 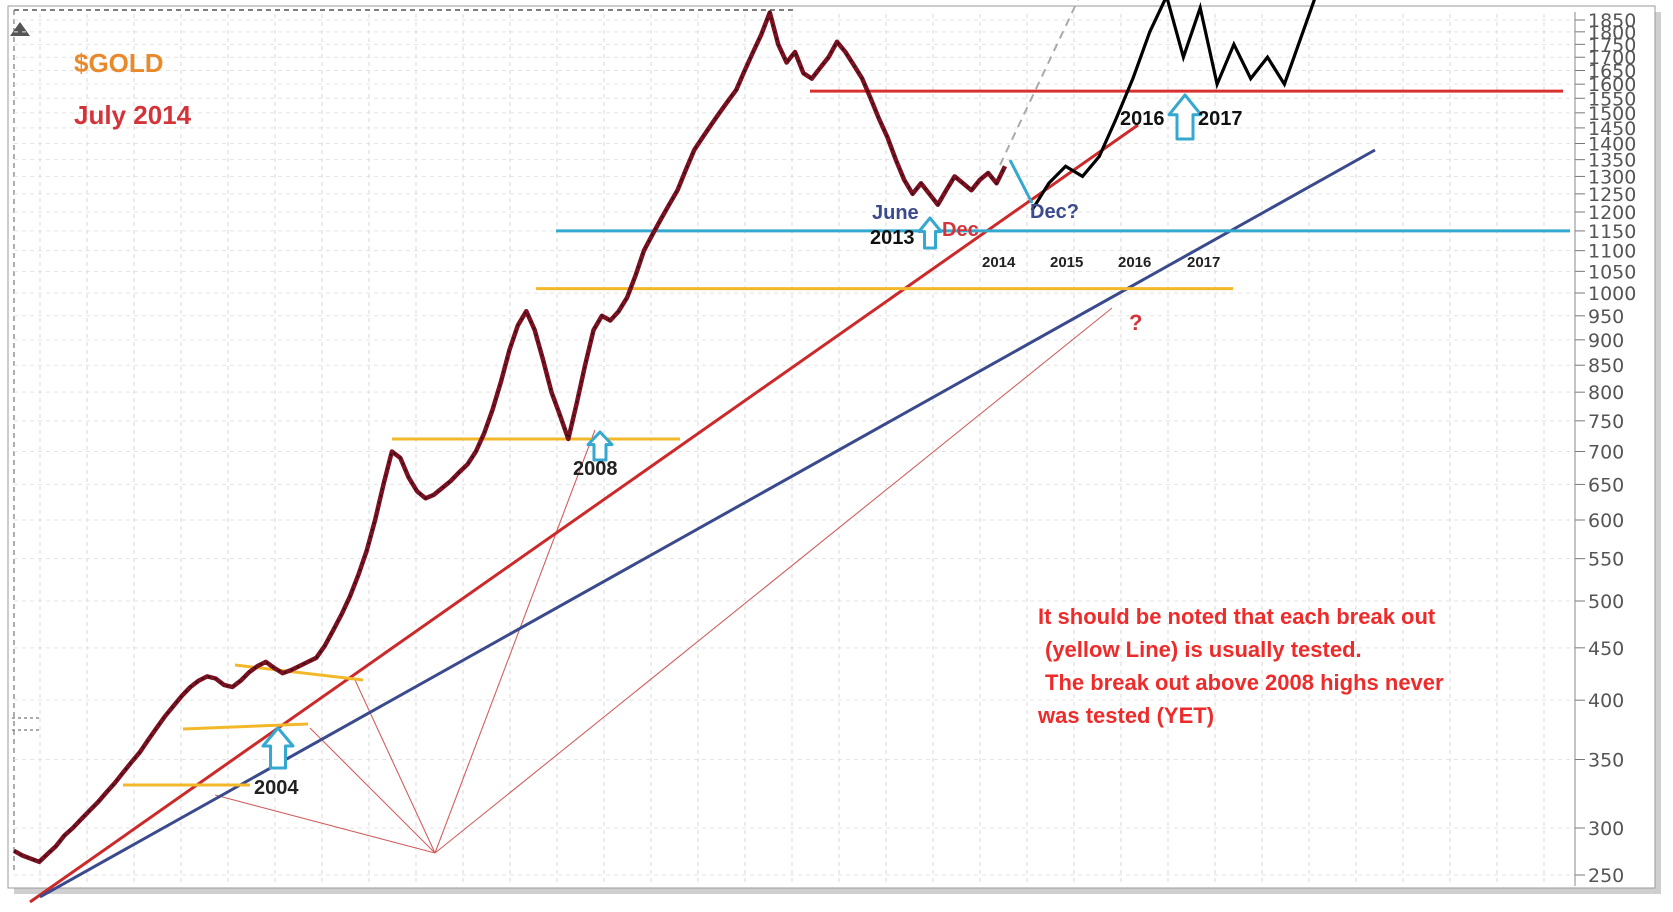 I want to click on arrow-up-icon-2016, so click(x=1185, y=117).